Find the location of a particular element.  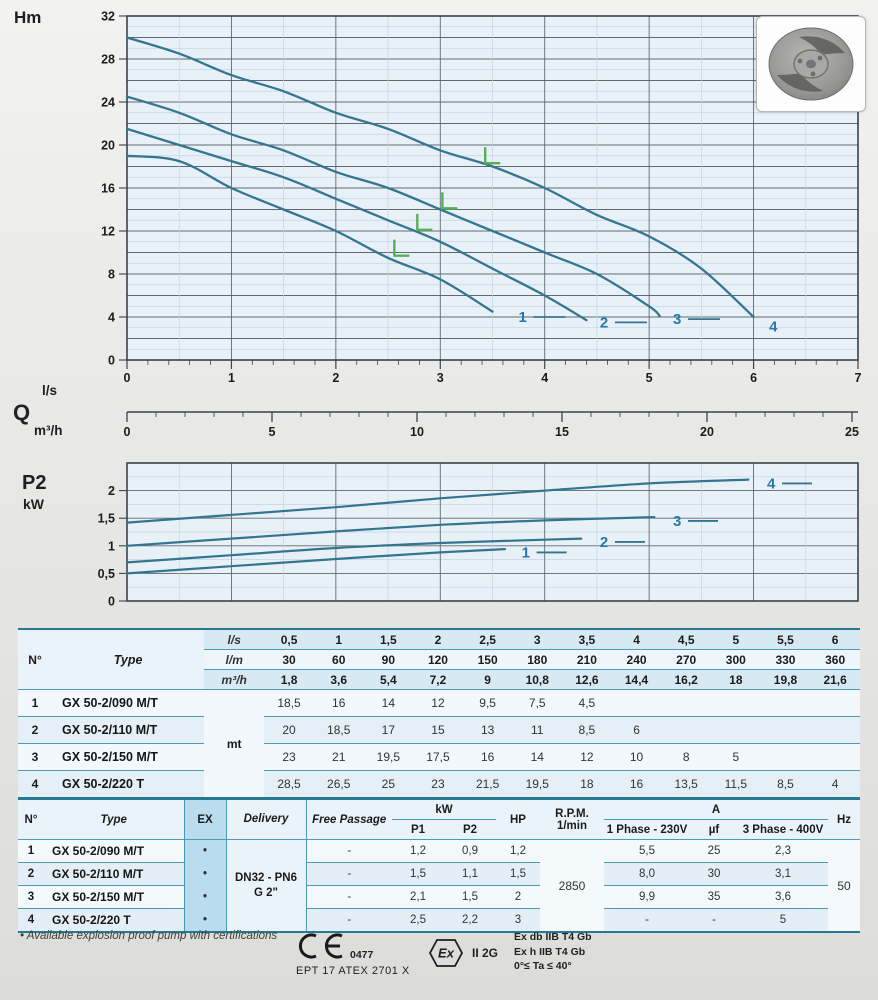

table-row: 3 GX 50-2/150 M/T 23 21 19,5 17,5 16 14 12 10 8 5 is located at coordinates (439, 757).